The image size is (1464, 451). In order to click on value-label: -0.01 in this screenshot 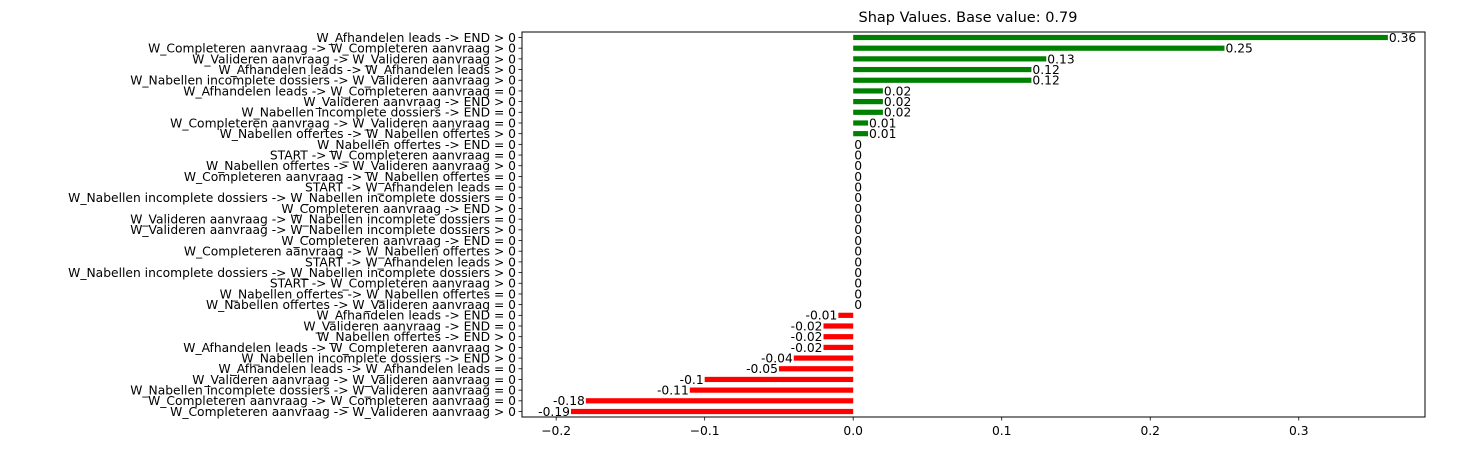, I will do `click(822, 316)`.